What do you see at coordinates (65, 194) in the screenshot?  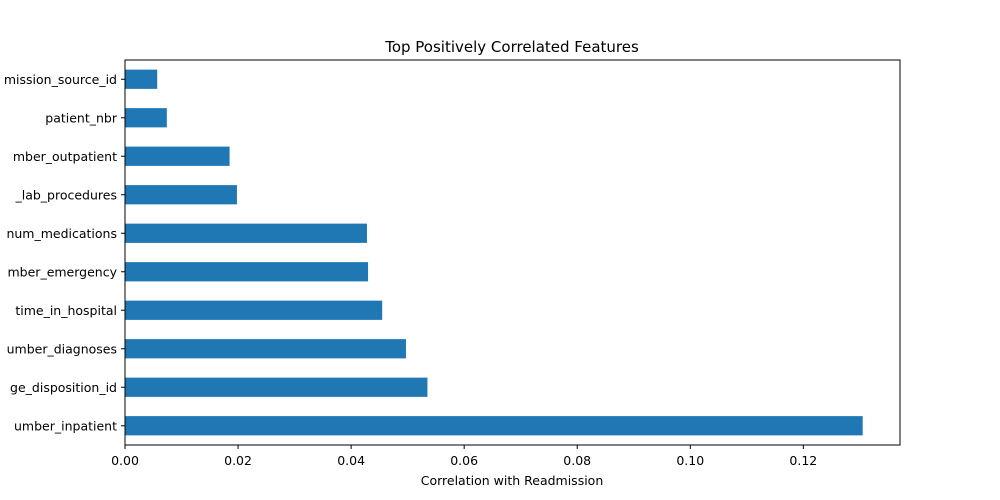 I see `y-tick-label: _lab_procedures` at bounding box center [65, 194].